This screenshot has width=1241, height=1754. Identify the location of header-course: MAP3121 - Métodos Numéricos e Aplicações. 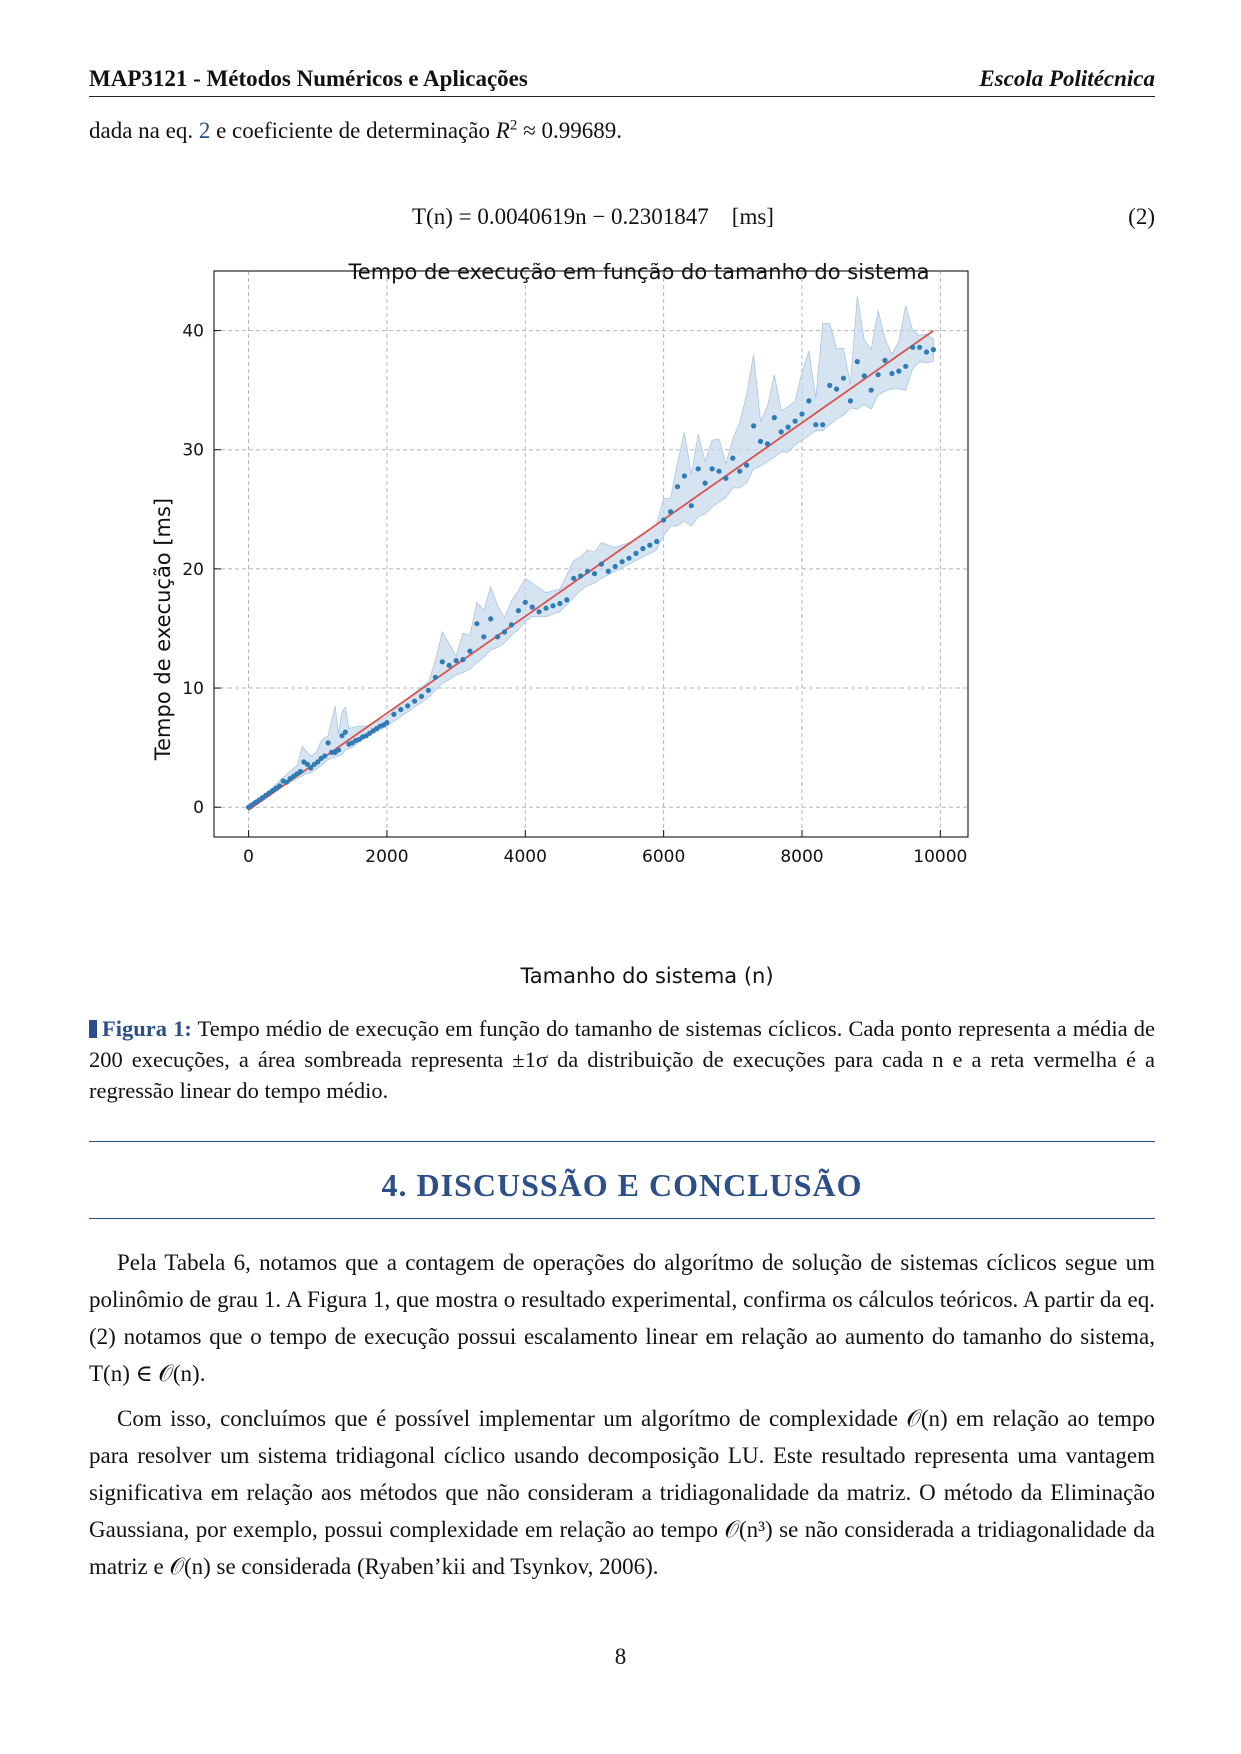
(308, 78).